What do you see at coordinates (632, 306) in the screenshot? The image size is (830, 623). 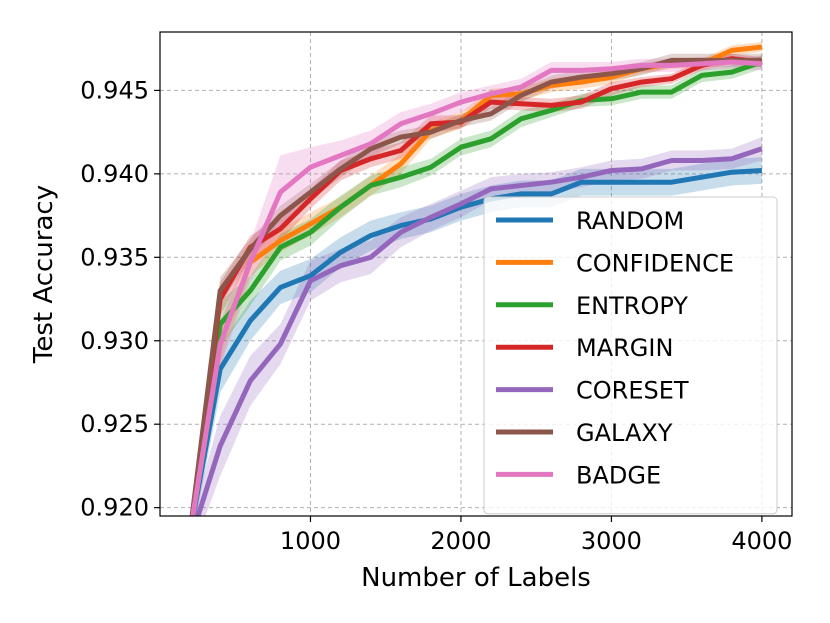 I see `legend-label-entropy: ENTROPY` at bounding box center [632, 306].